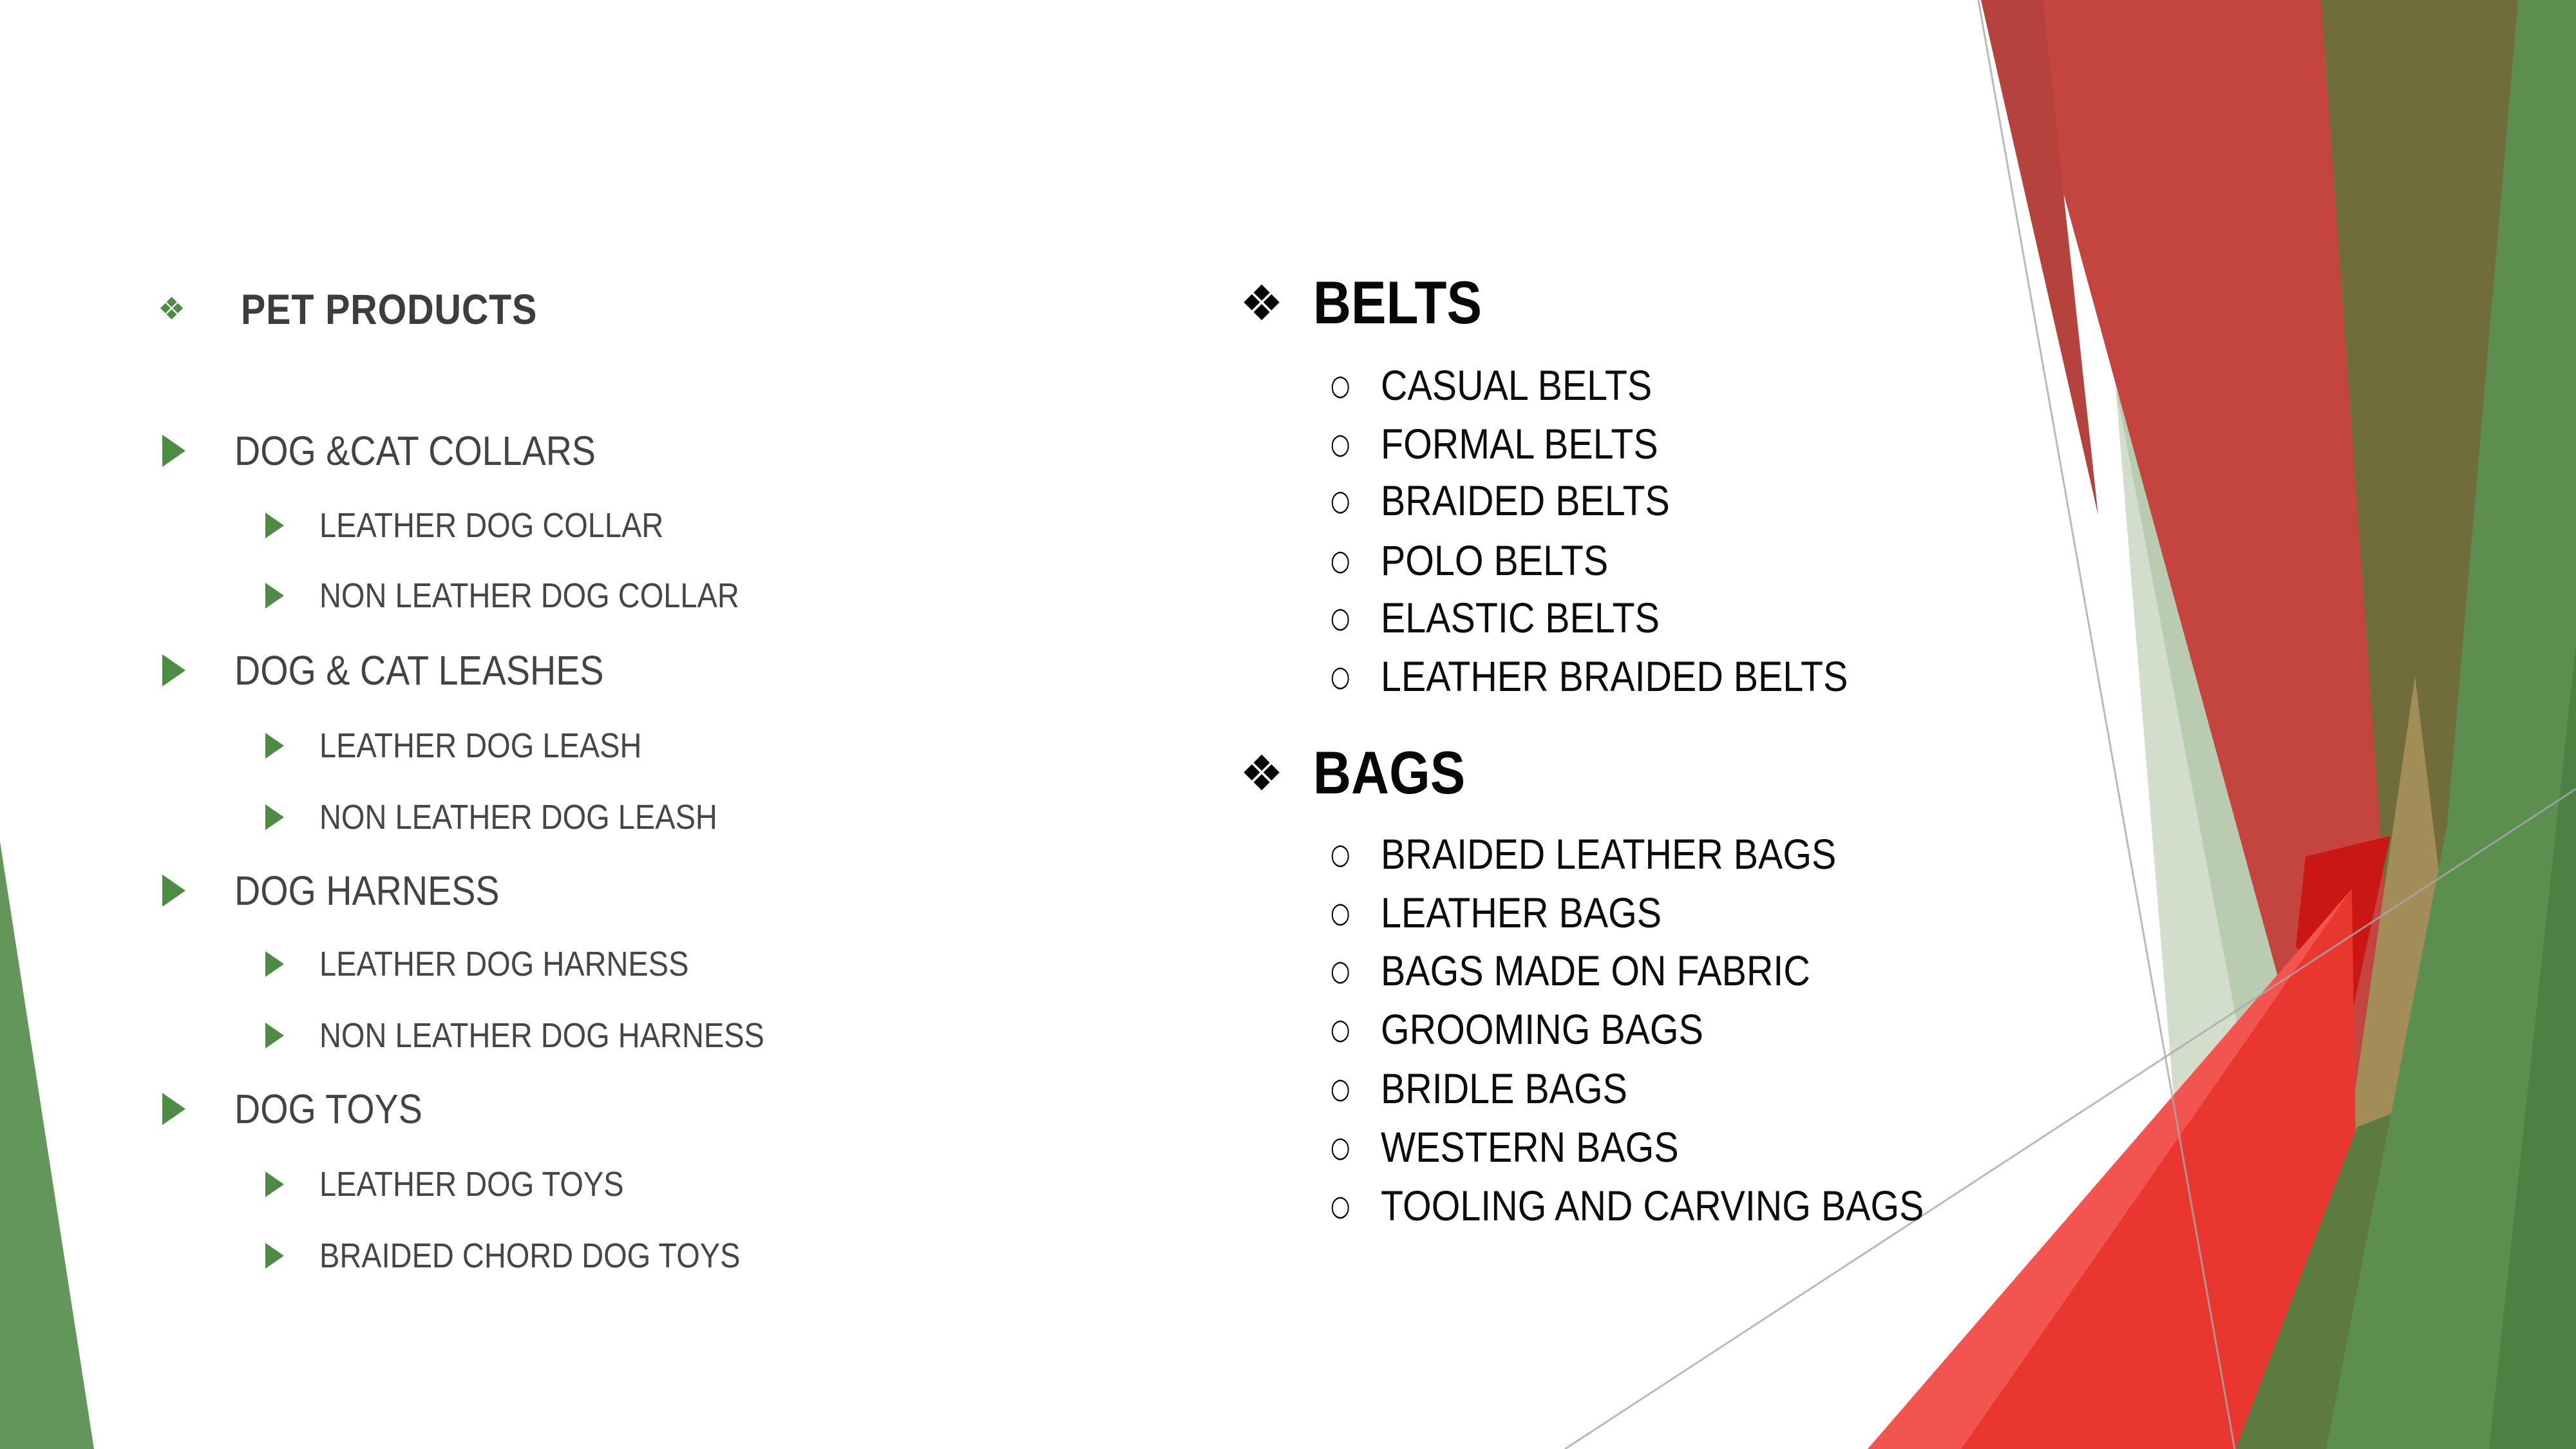 The height and width of the screenshot is (1449, 2576). What do you see at coordinates (1614, 676) in the screenshot?
I see `list-item-label: LEATHER BRAIDED BELTS` at bounding box center [1614, 676].